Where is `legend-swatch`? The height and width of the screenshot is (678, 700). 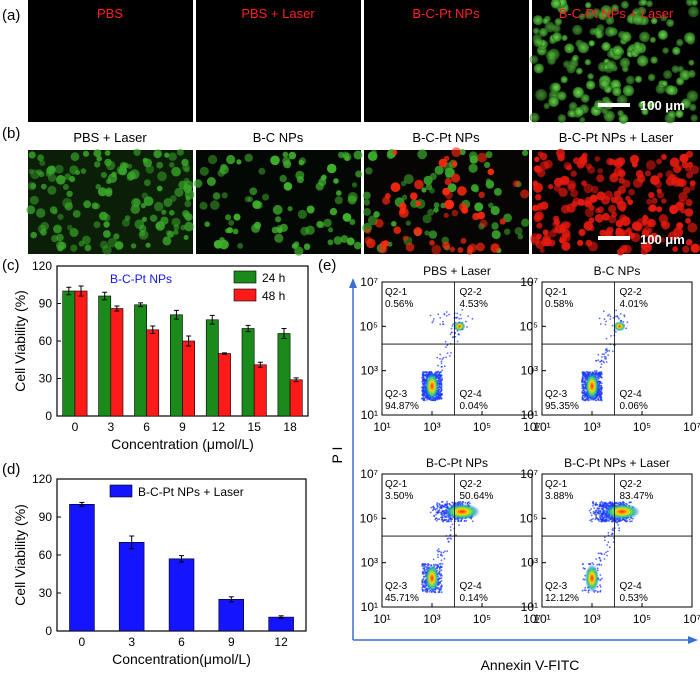
legend-swatch is located at coordinates (245, 277).